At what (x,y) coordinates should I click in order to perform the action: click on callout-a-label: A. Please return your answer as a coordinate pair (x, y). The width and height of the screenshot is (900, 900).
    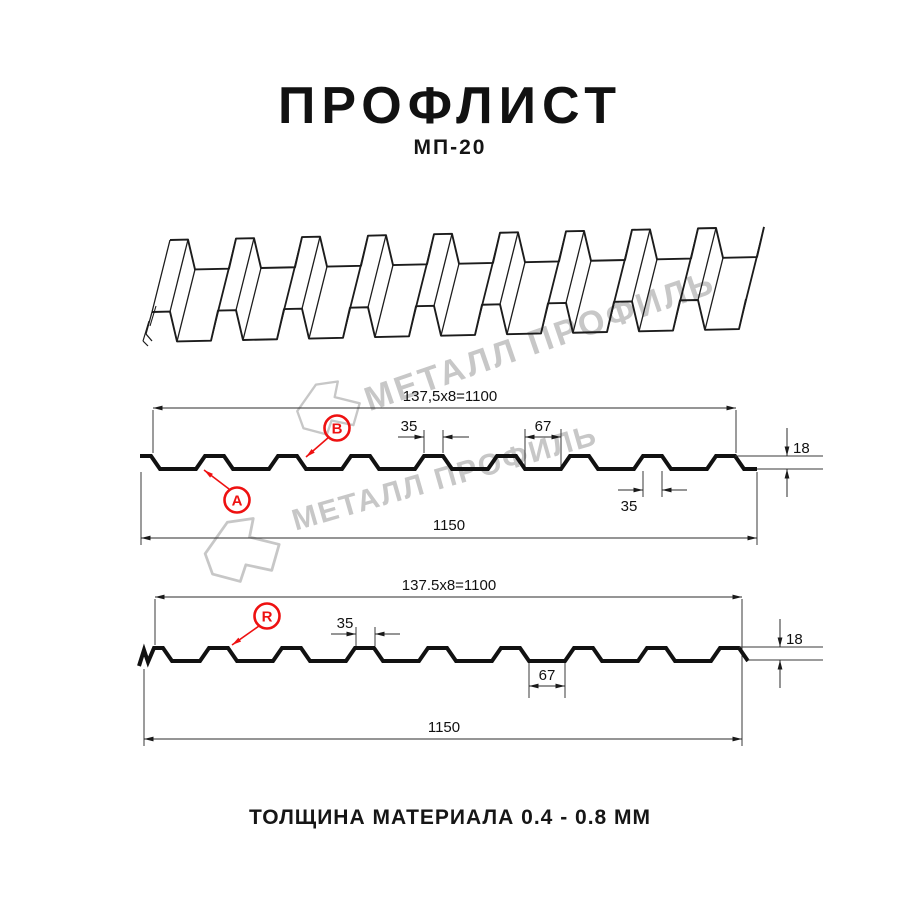
    Looking at the image, I should click on (237, 501).